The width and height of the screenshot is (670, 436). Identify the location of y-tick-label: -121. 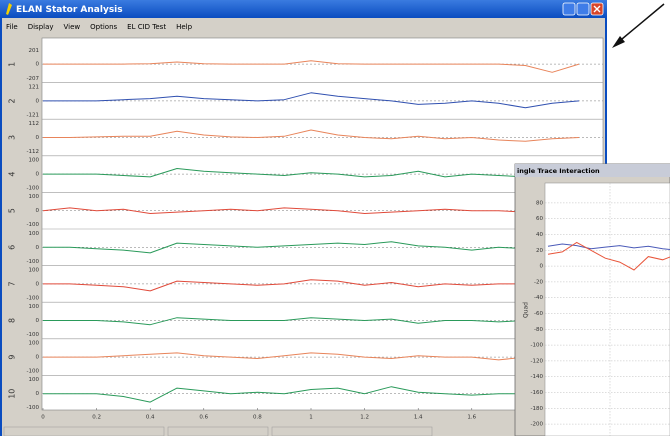
(33, 115).